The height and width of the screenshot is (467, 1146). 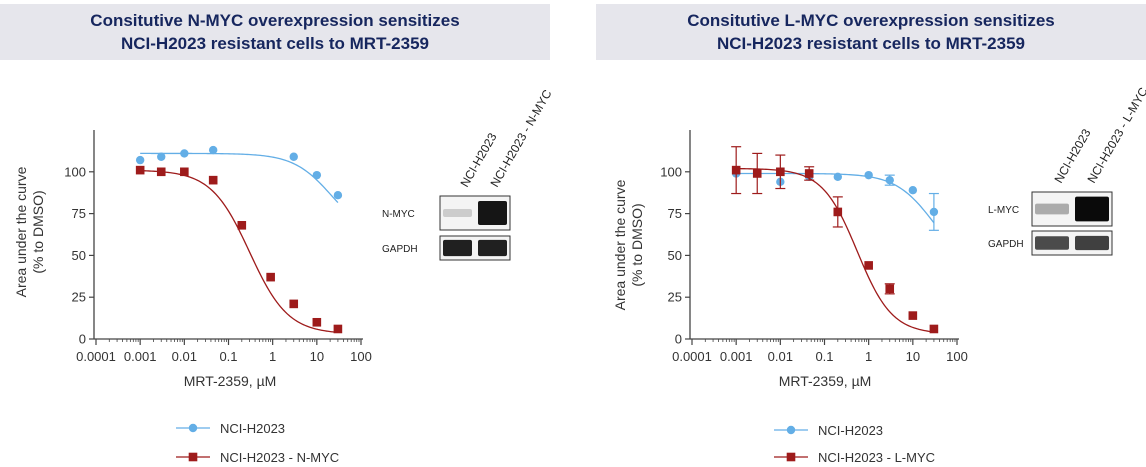 What do you see at coordinates (398, 214) in the screenshot?
I see `blot-row-label: N-MYC` at bounding box center [398, 214].